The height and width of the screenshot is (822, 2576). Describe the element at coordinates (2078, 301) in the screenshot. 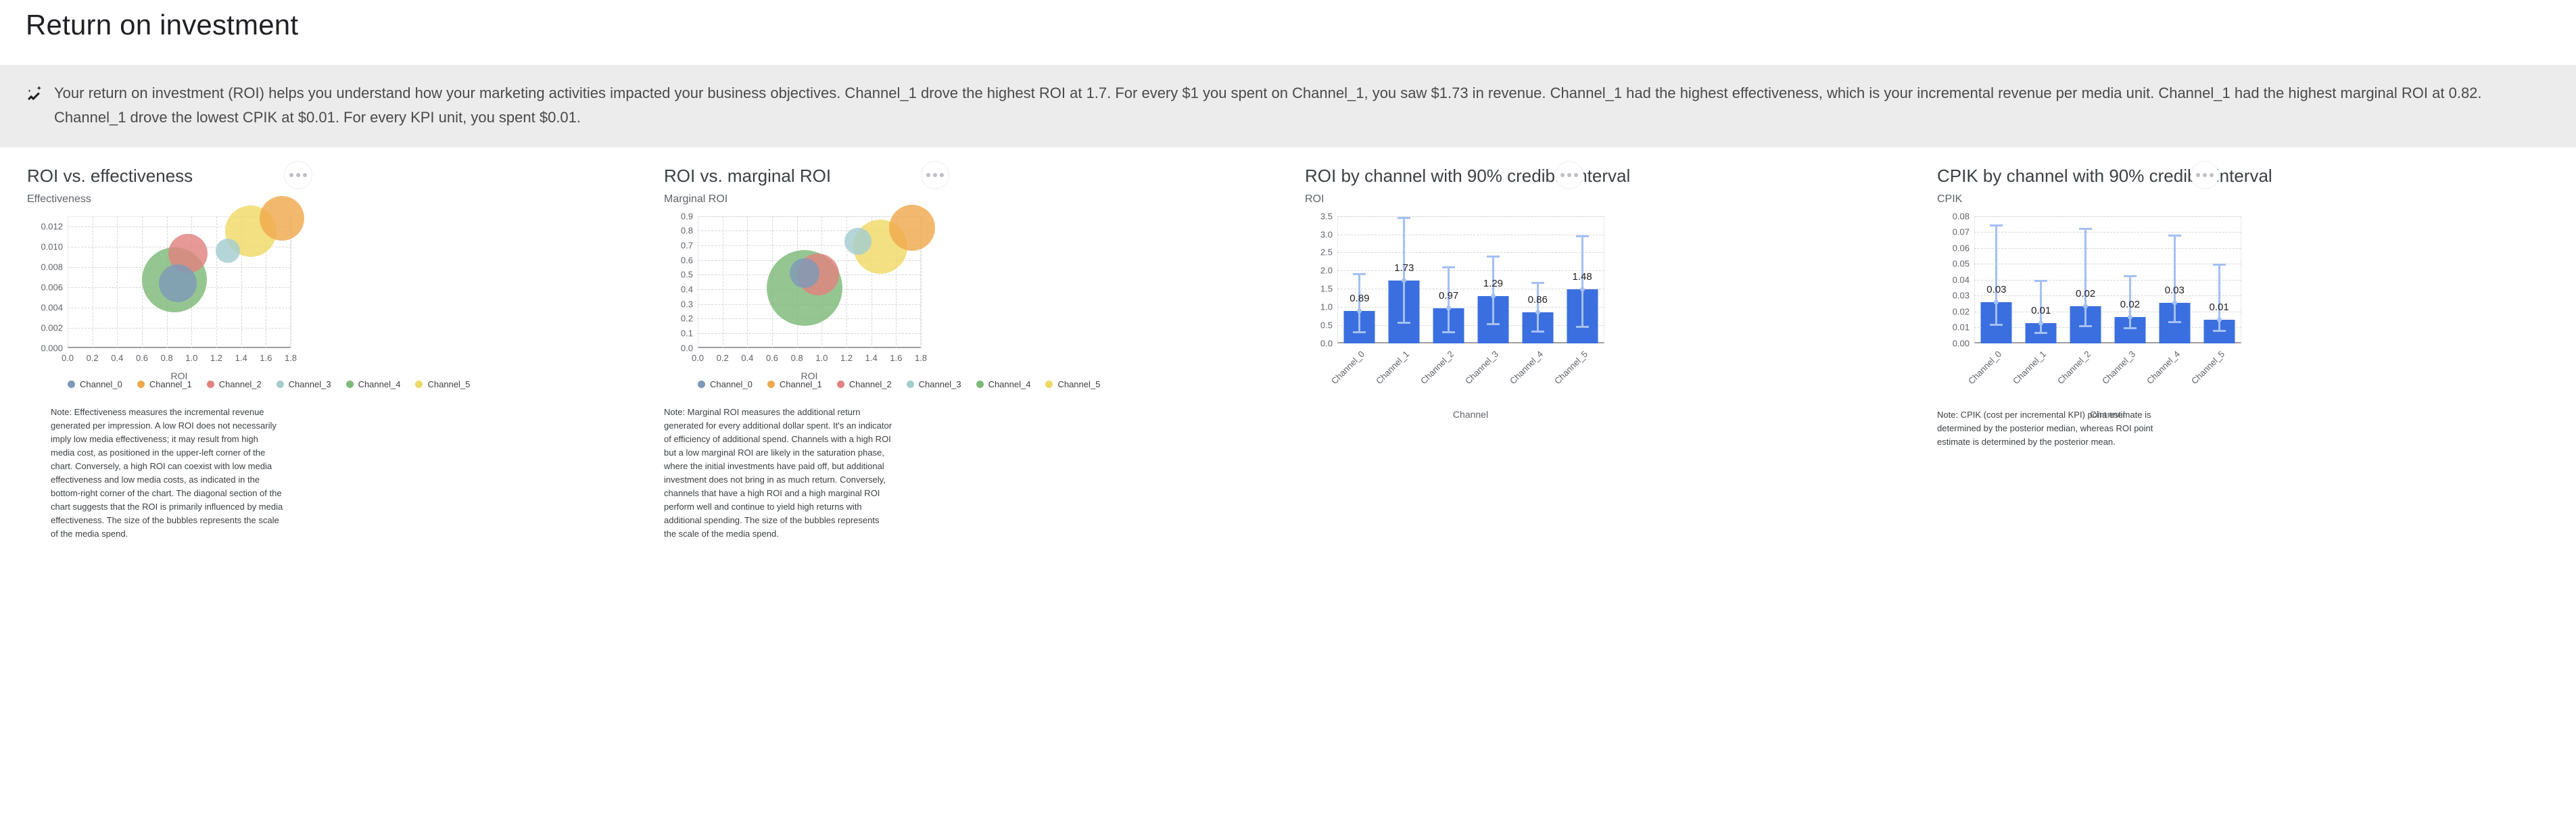

I see `bar-group-channel_2: 0.02 Channel_2` at that location.